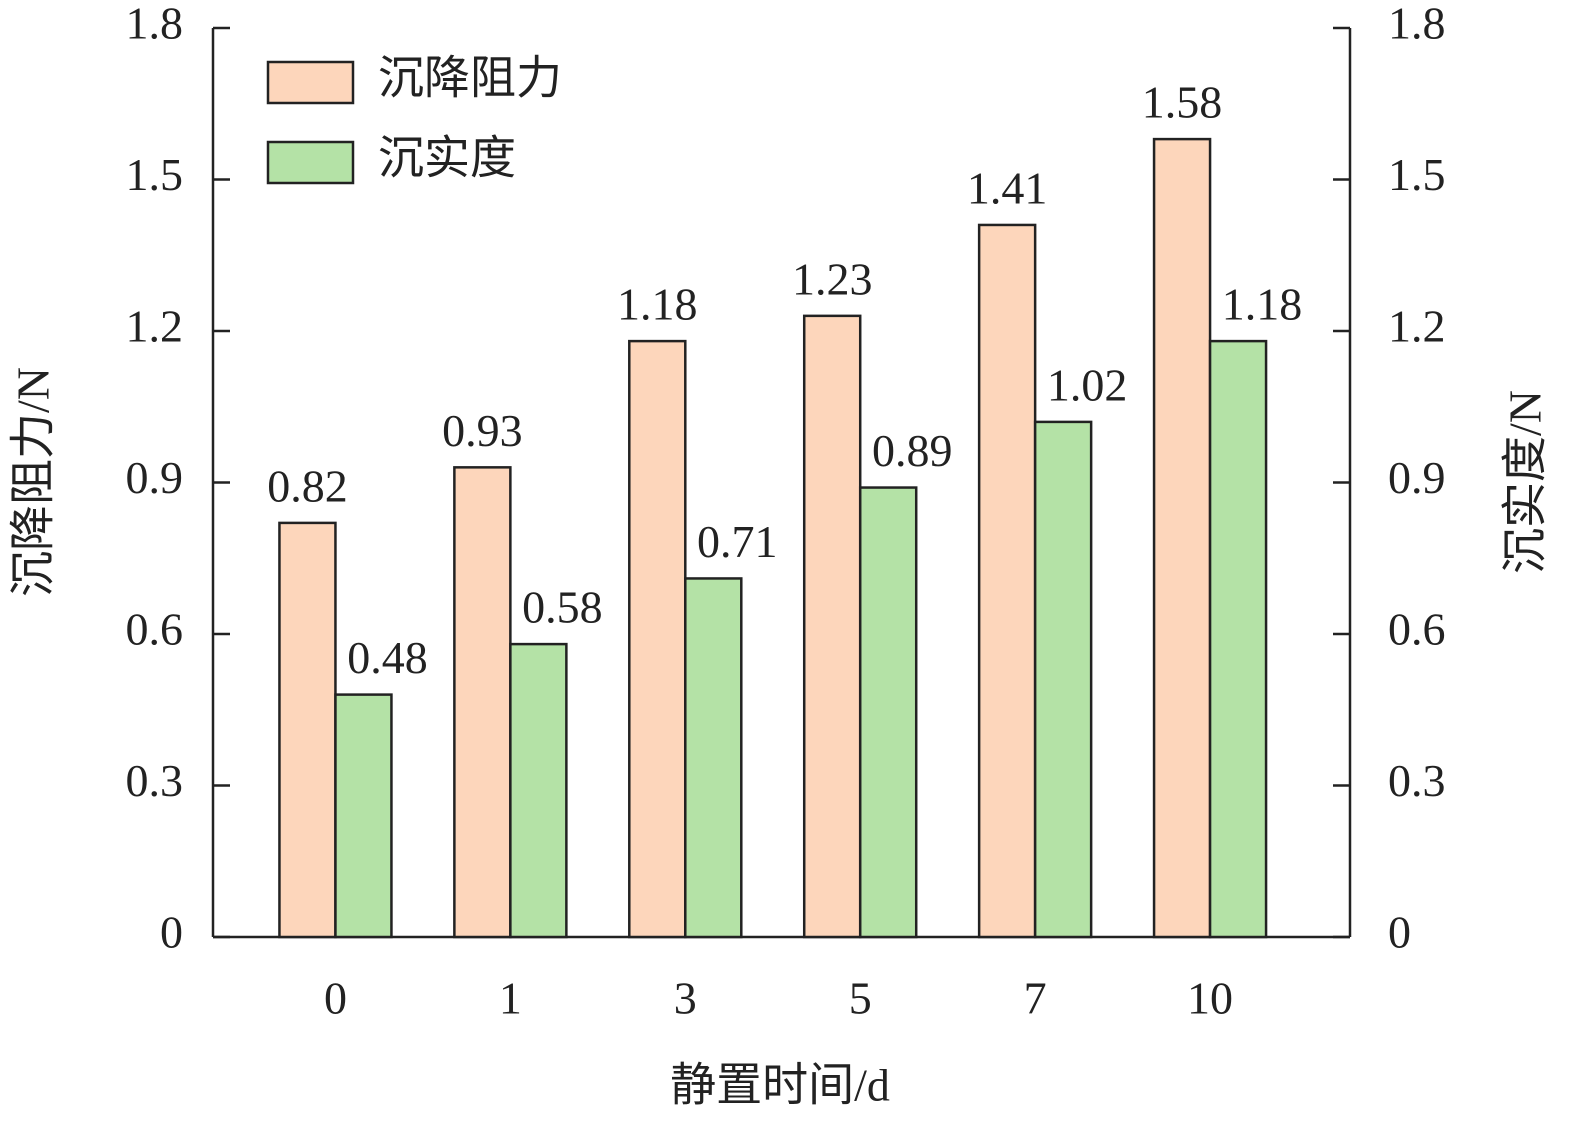 This screenshot has width=1575, height=1135. I want to click on y2-tick-label: 0.9, so click(1417, 477).